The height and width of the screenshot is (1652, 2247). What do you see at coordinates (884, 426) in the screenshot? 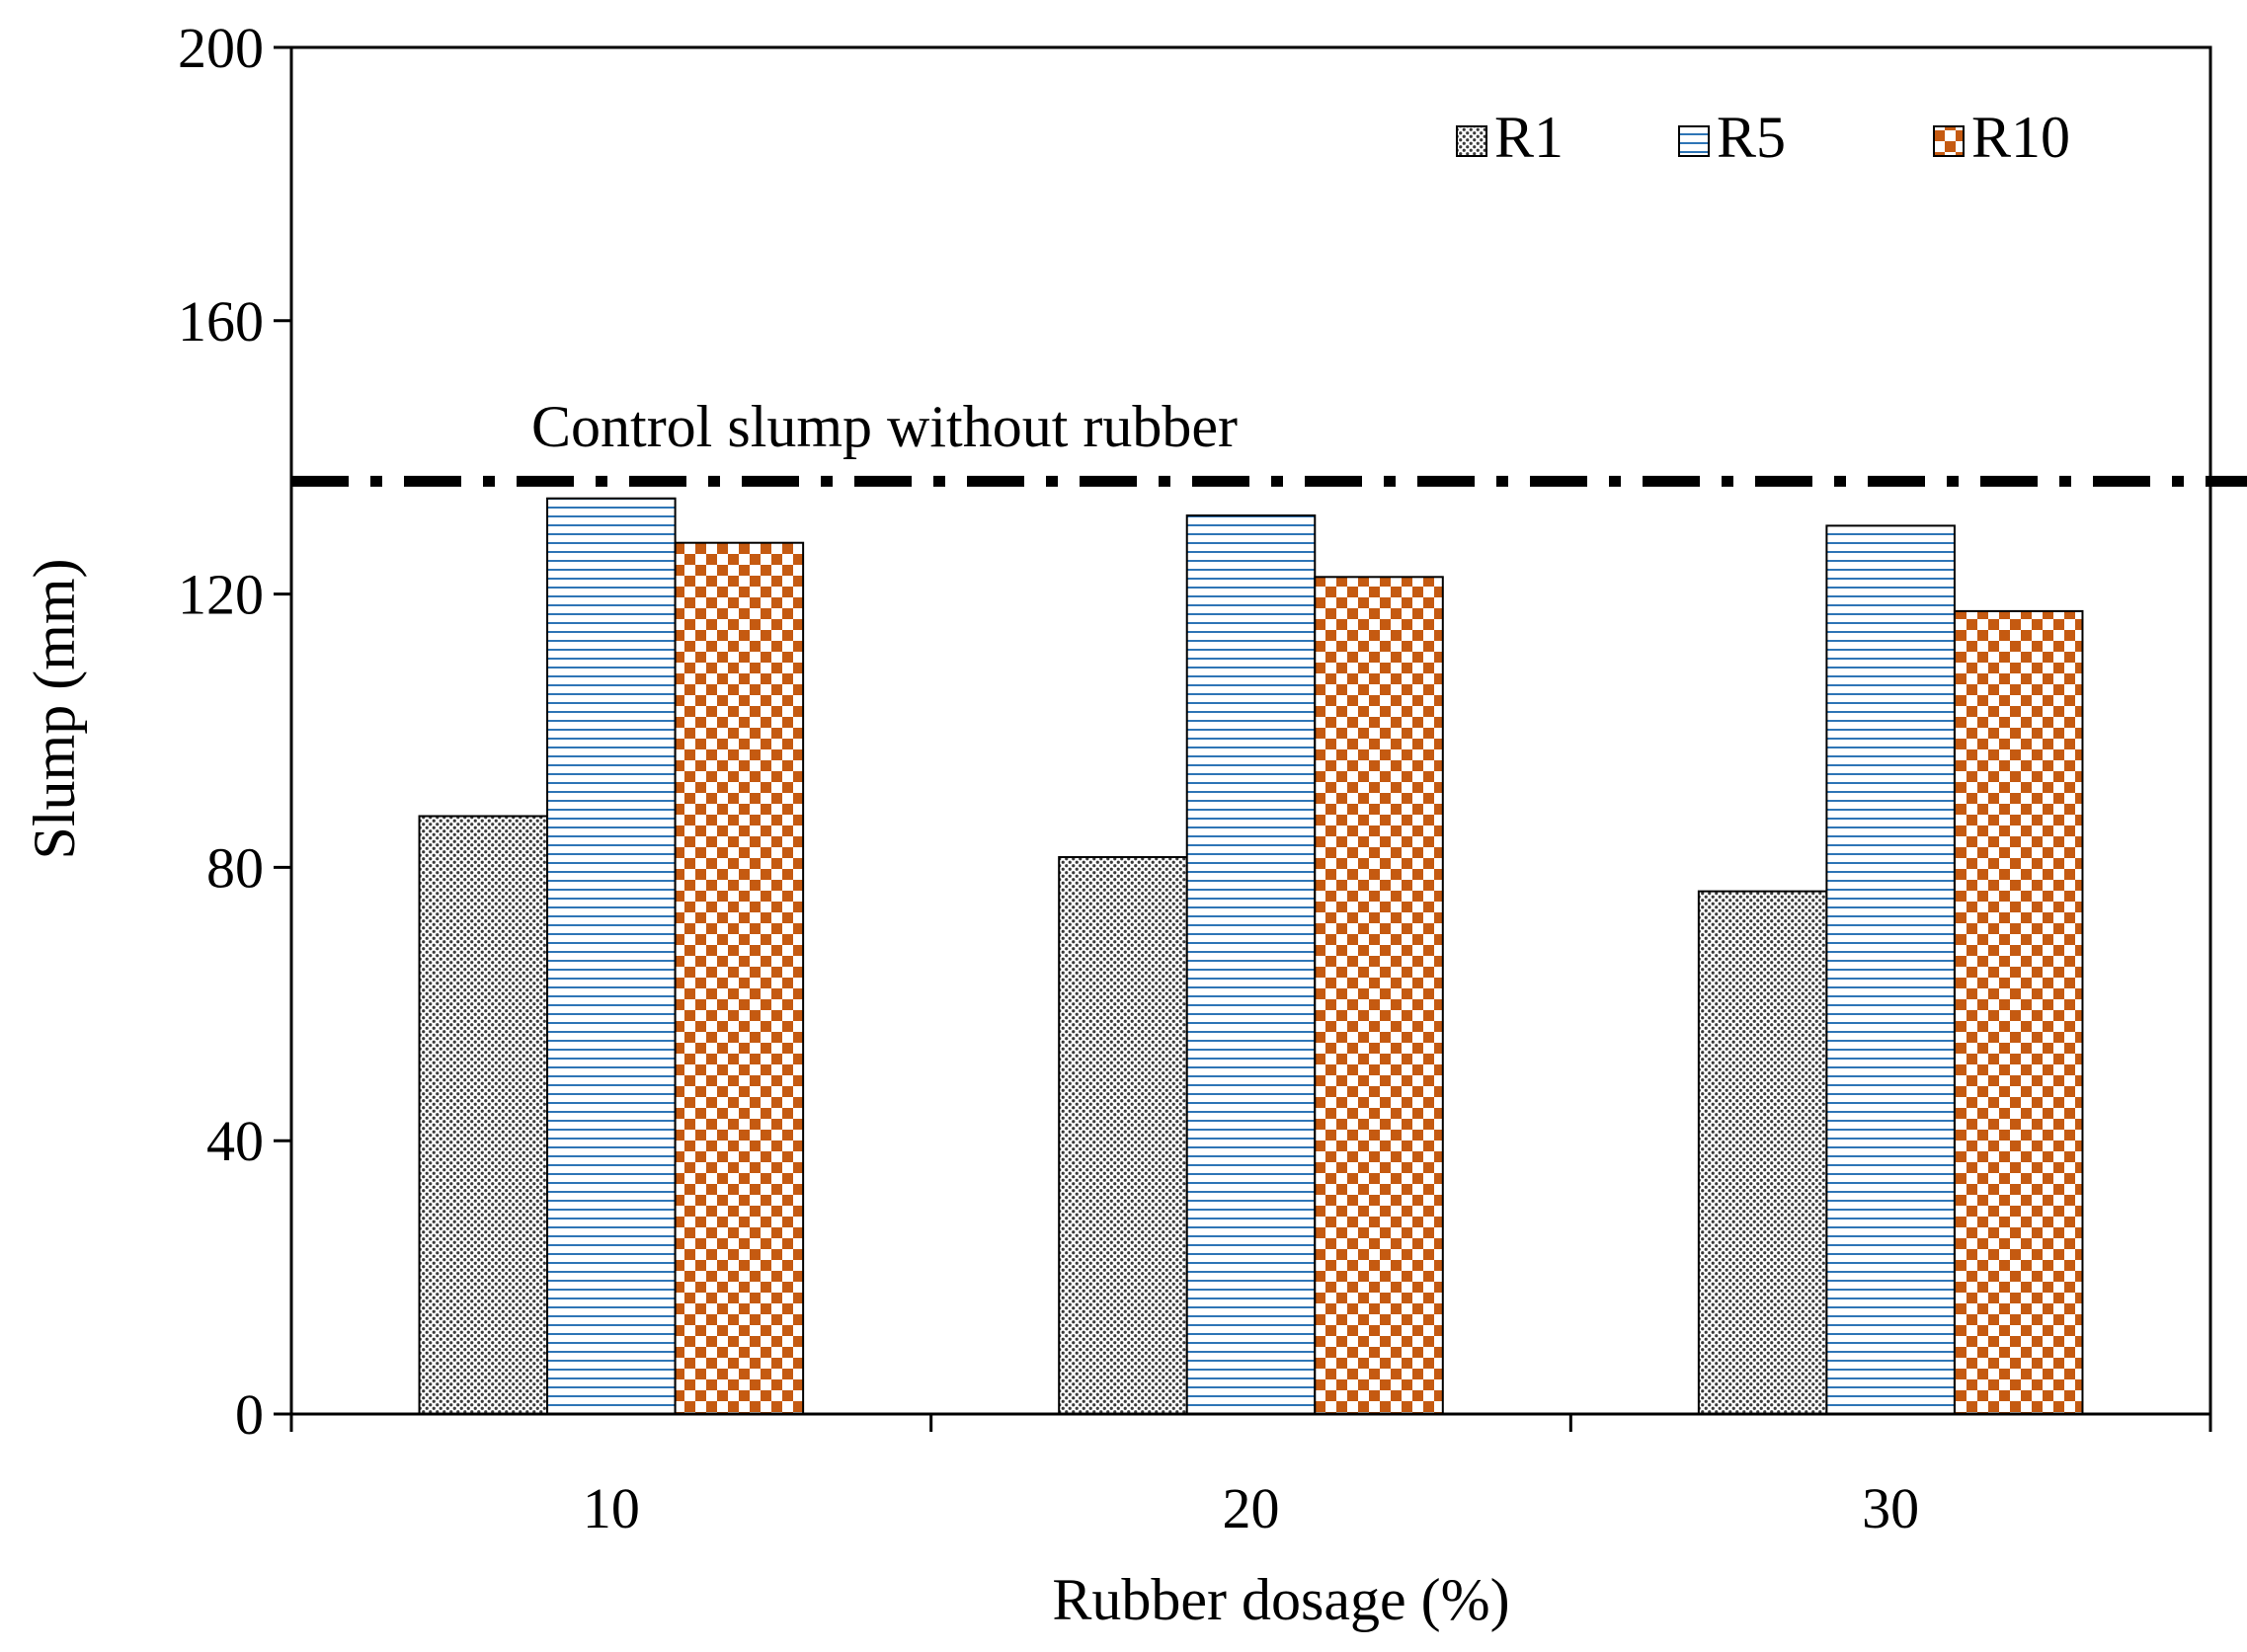
I see `control-reference-label: Control slump without rubber` at bounding box center [884, 426].